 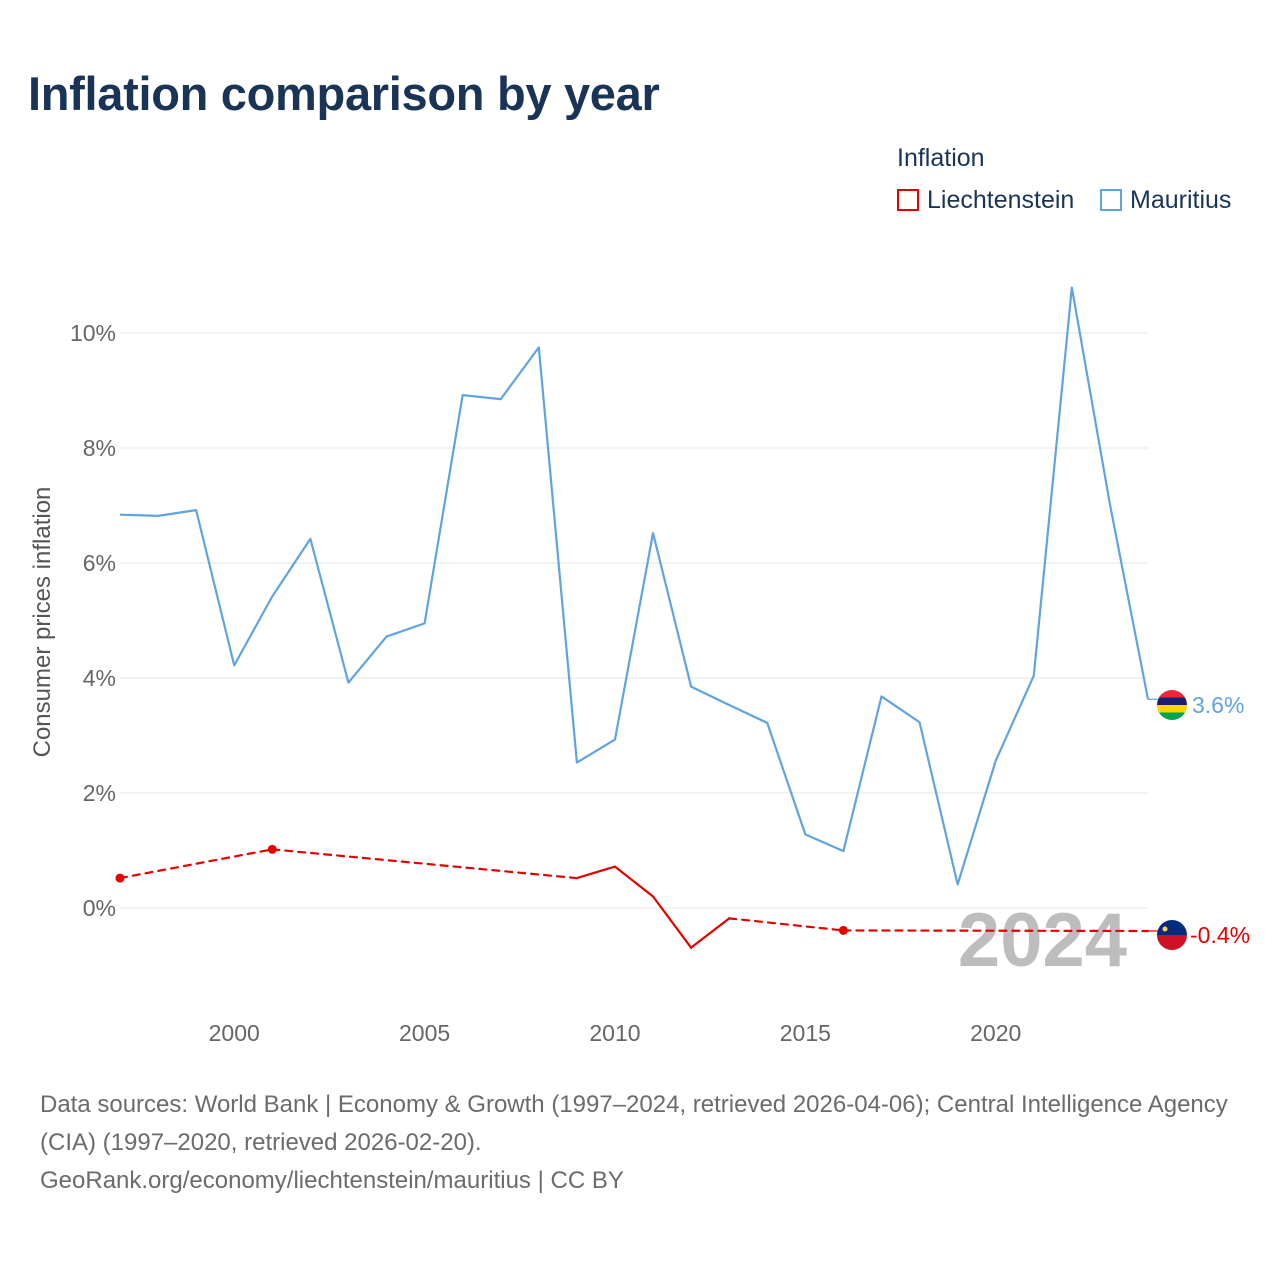 What do you see at coordinates (344, 93) in the screenshot?
I see `chart-title: Inflation comparison by year` at bounding box center [344, 93].